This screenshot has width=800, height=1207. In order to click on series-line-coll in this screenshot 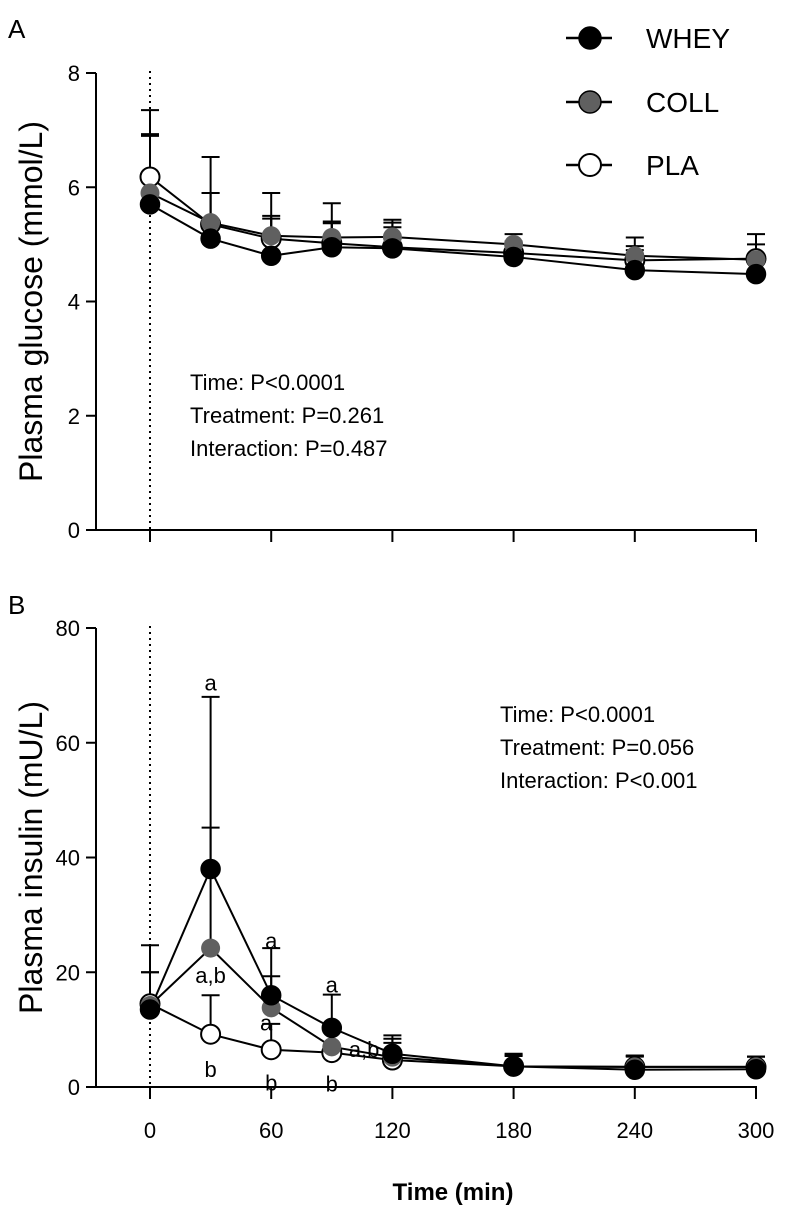, I will do `click(452, 1007)`.